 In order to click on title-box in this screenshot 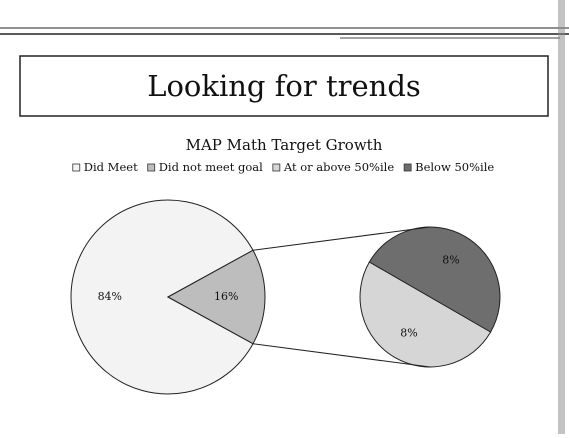, I will do `click(284, 86)`.